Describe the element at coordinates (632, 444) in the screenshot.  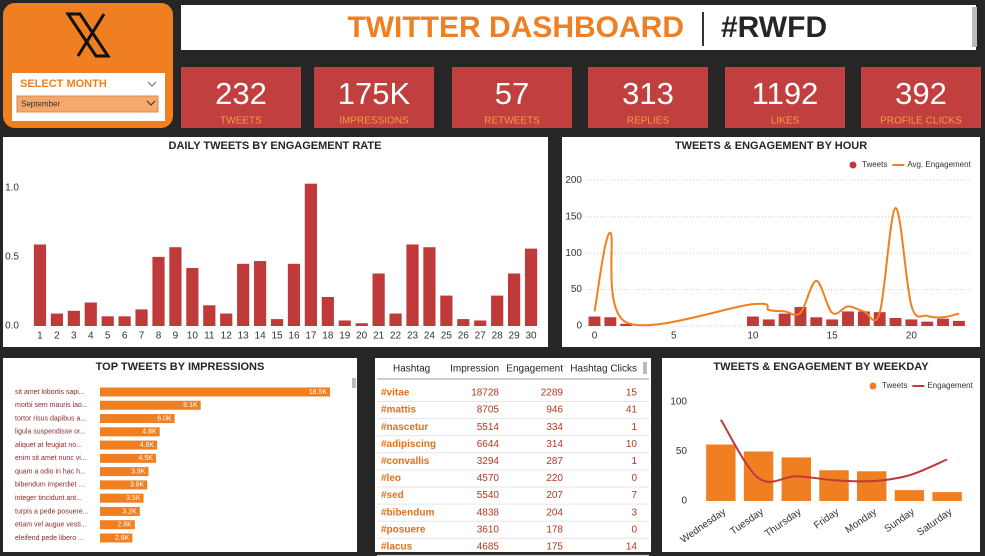
I see `number-cell: 10` at that location.